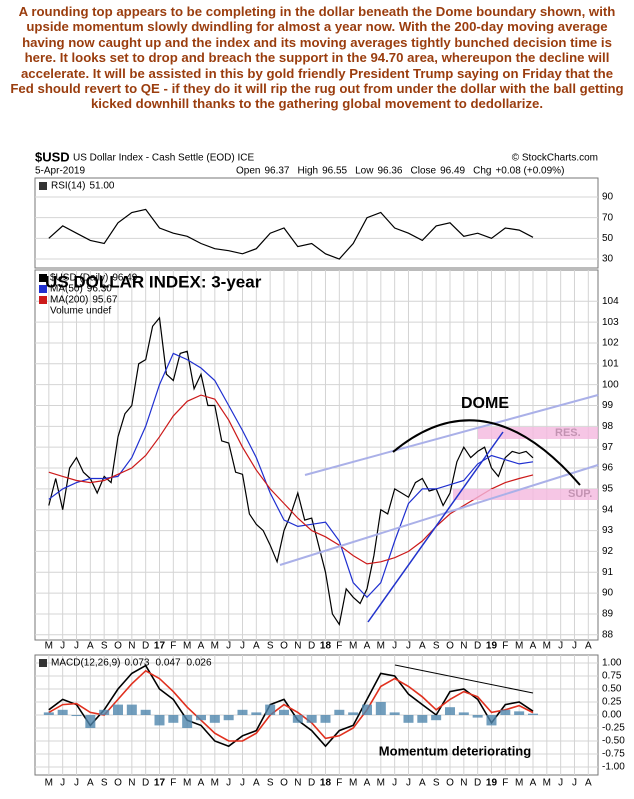 The width and height of the screenshot is (634, 799). Describe the element at coordinates (163, 158) in the screenshot. I see `description: US Dollar Index - Cash Settle (EOD) ICE` at that location.